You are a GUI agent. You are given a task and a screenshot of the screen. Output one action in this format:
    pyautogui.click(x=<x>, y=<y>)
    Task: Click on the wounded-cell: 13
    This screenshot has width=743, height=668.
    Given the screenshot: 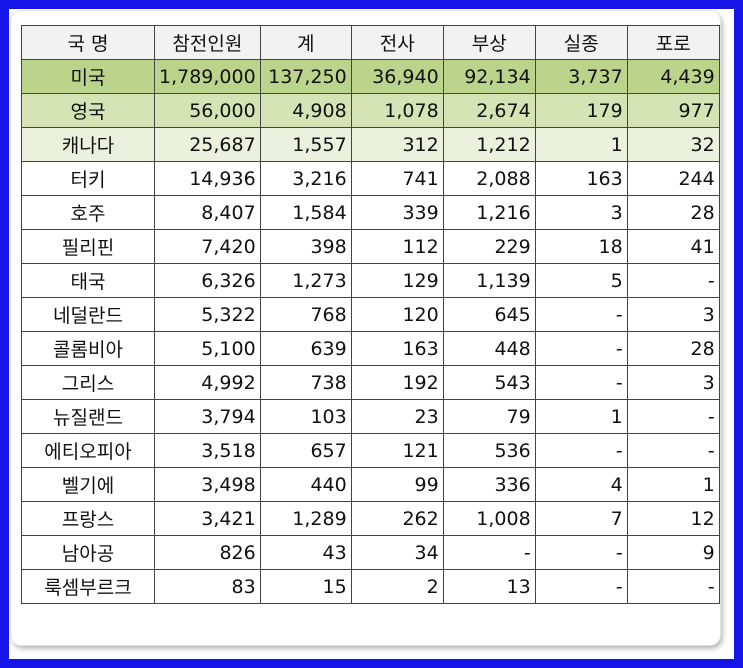 What is the action you would take?
    pyautogui.click(x=489, y=586)
    